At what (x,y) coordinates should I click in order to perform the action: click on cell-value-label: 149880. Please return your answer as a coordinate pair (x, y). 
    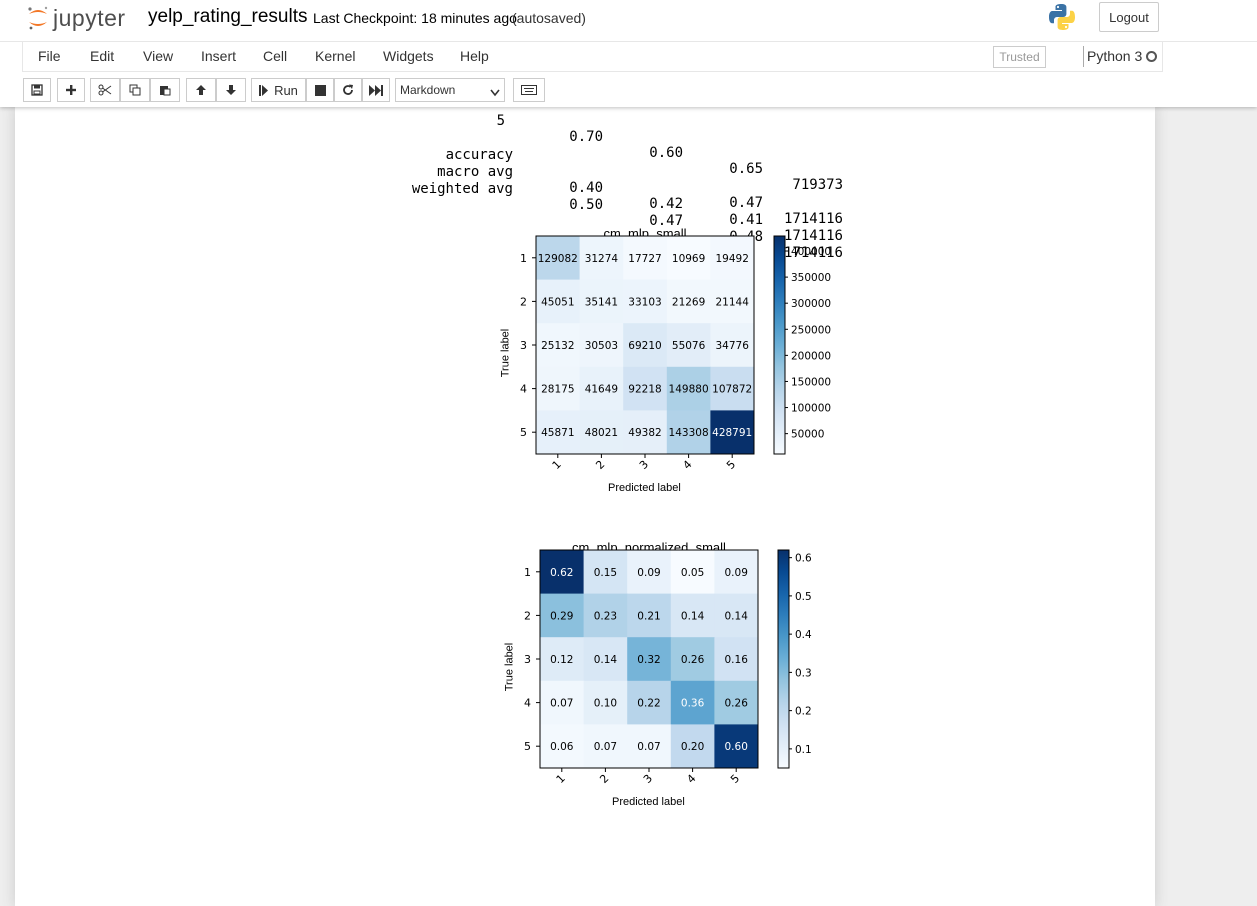
    Looking at the image, I should click on (689, 390).